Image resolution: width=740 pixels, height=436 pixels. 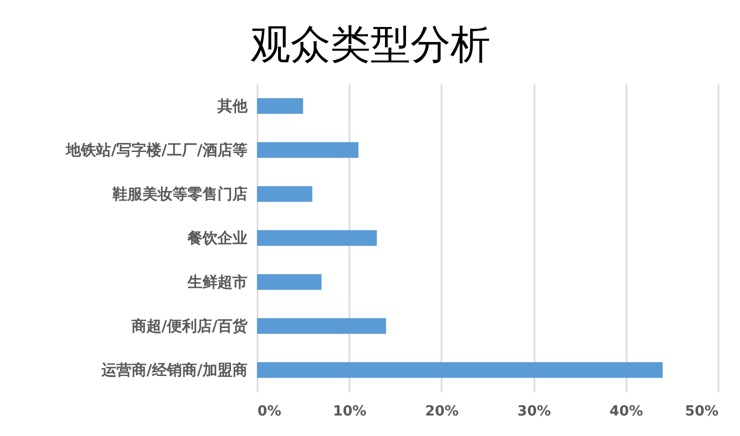 What do you see at coordinates (270, 412) in the screenshot?
I see `x-tick-label: 0%` at bounding box center [270, 412].